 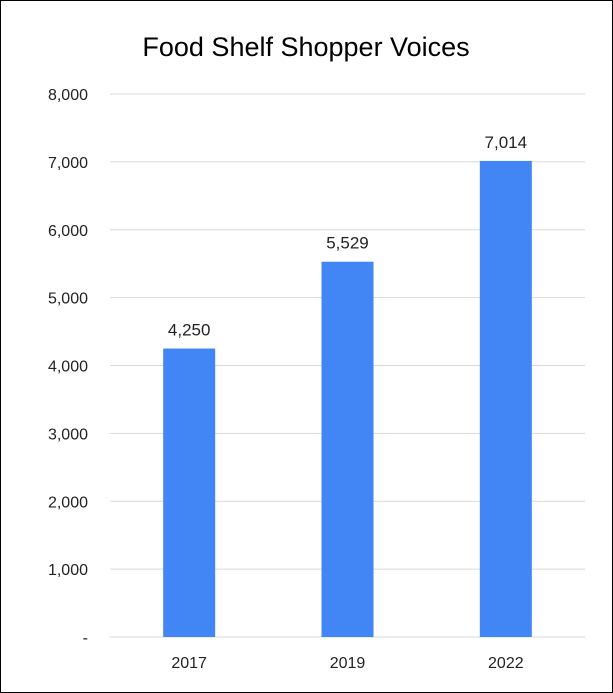 What do you see at coordinates (189, 492) in the screenshot?
I see `bar-2017` at bounding box center [189, 492].